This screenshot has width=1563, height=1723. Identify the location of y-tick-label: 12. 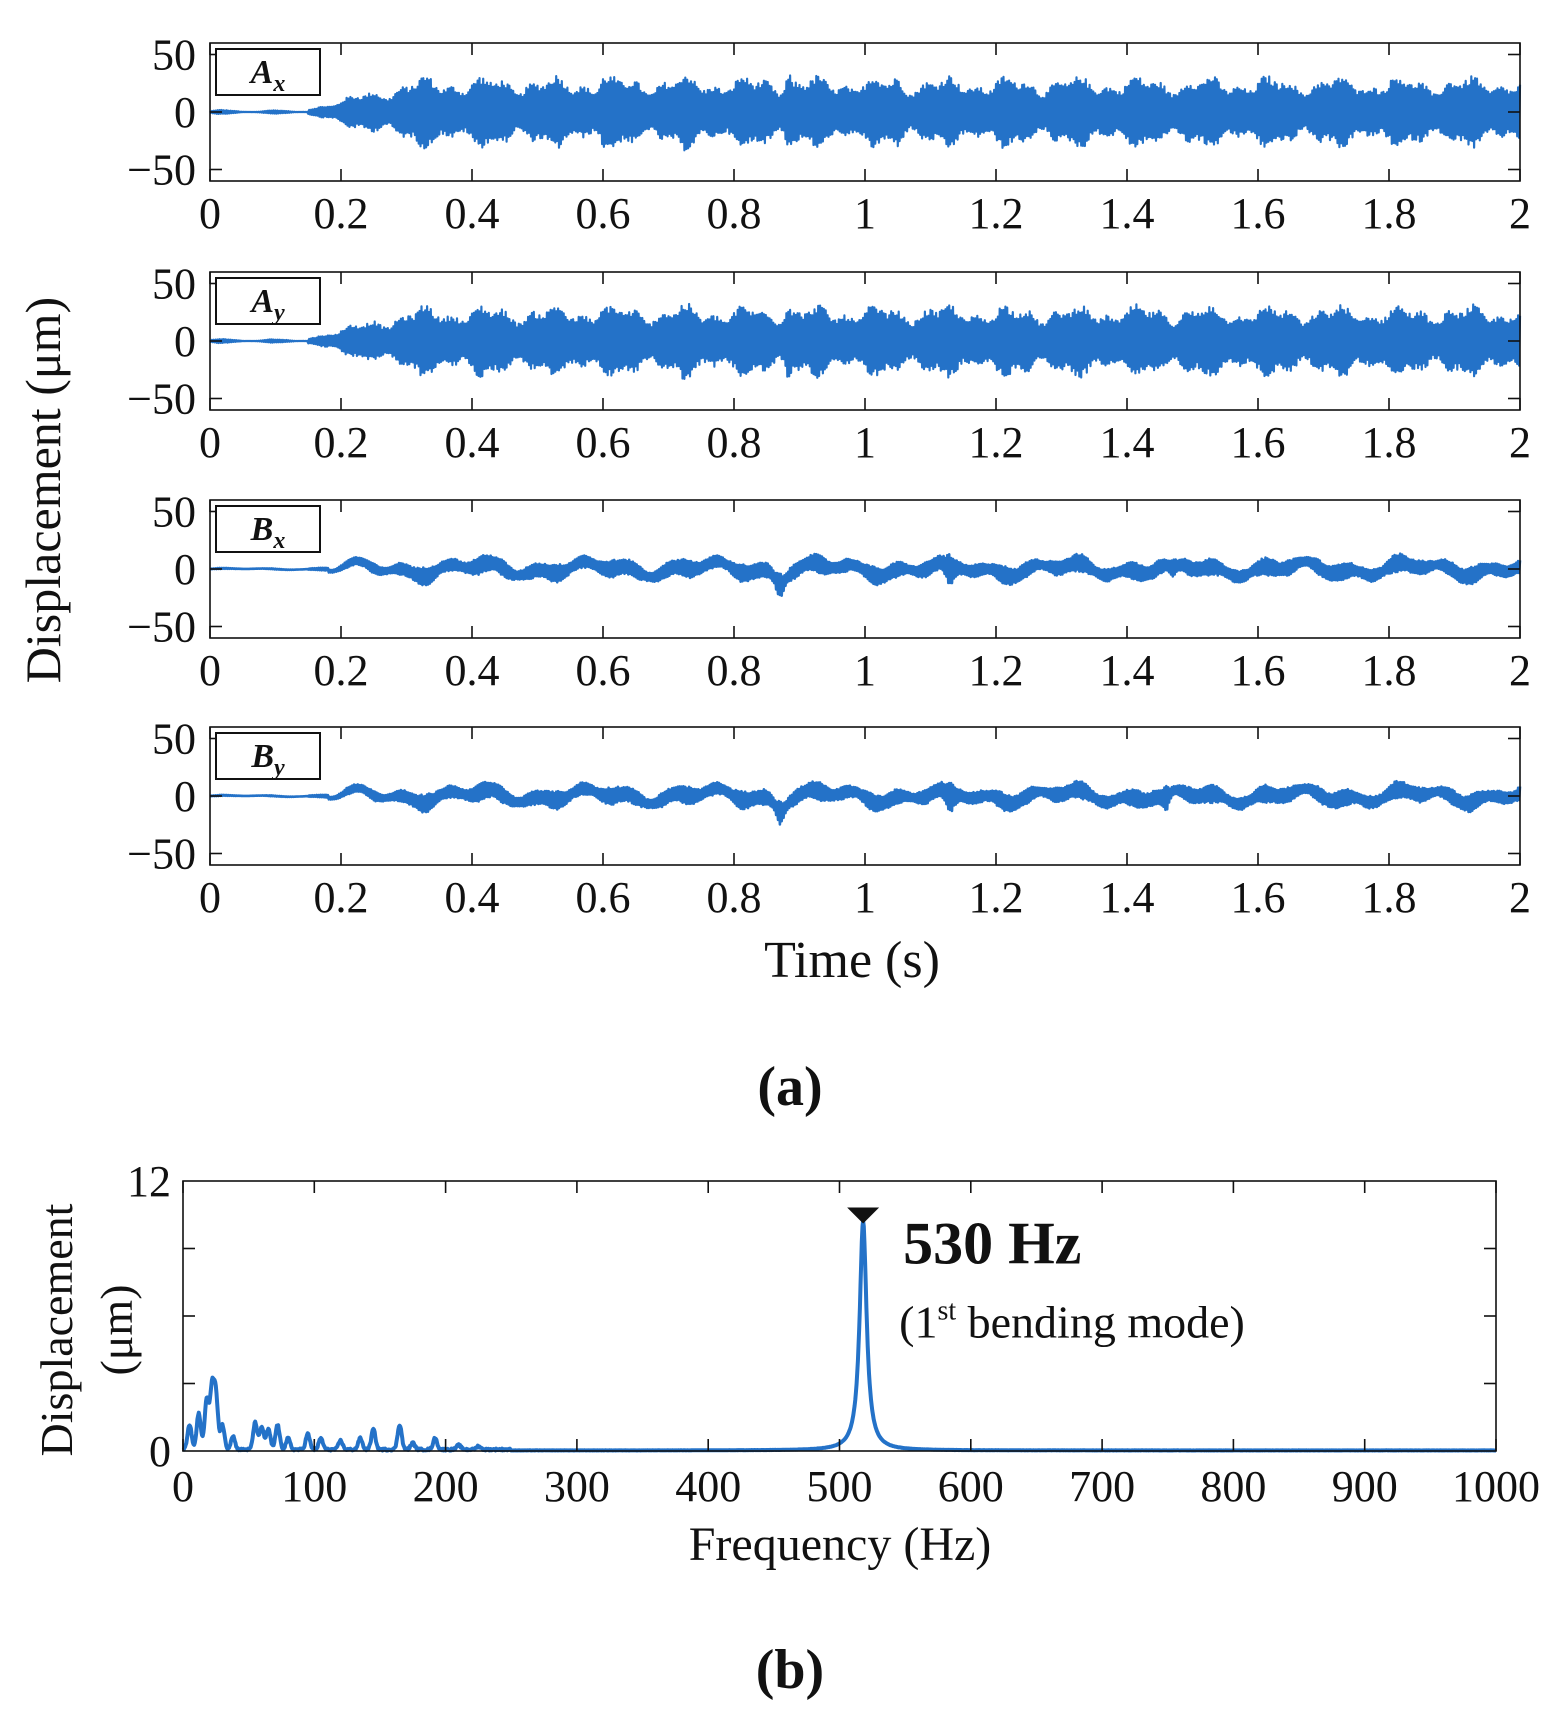
(149, 1181).